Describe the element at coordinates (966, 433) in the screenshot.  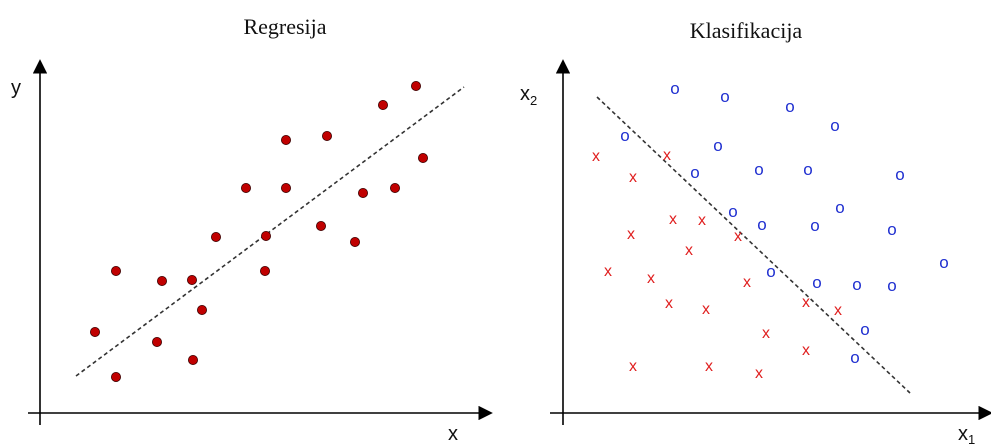
I see `classification-x-label: x1` at that location.